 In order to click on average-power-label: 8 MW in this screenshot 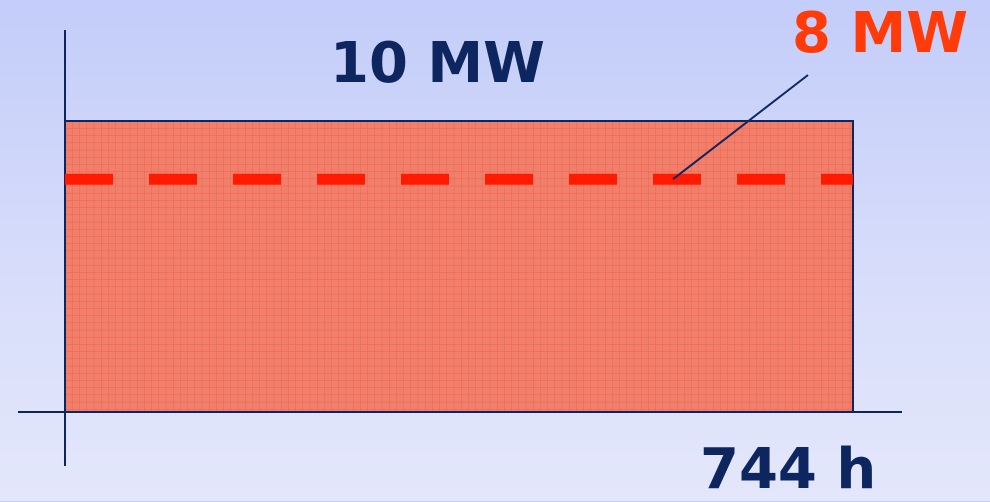, I will do `click(880, 33)`.